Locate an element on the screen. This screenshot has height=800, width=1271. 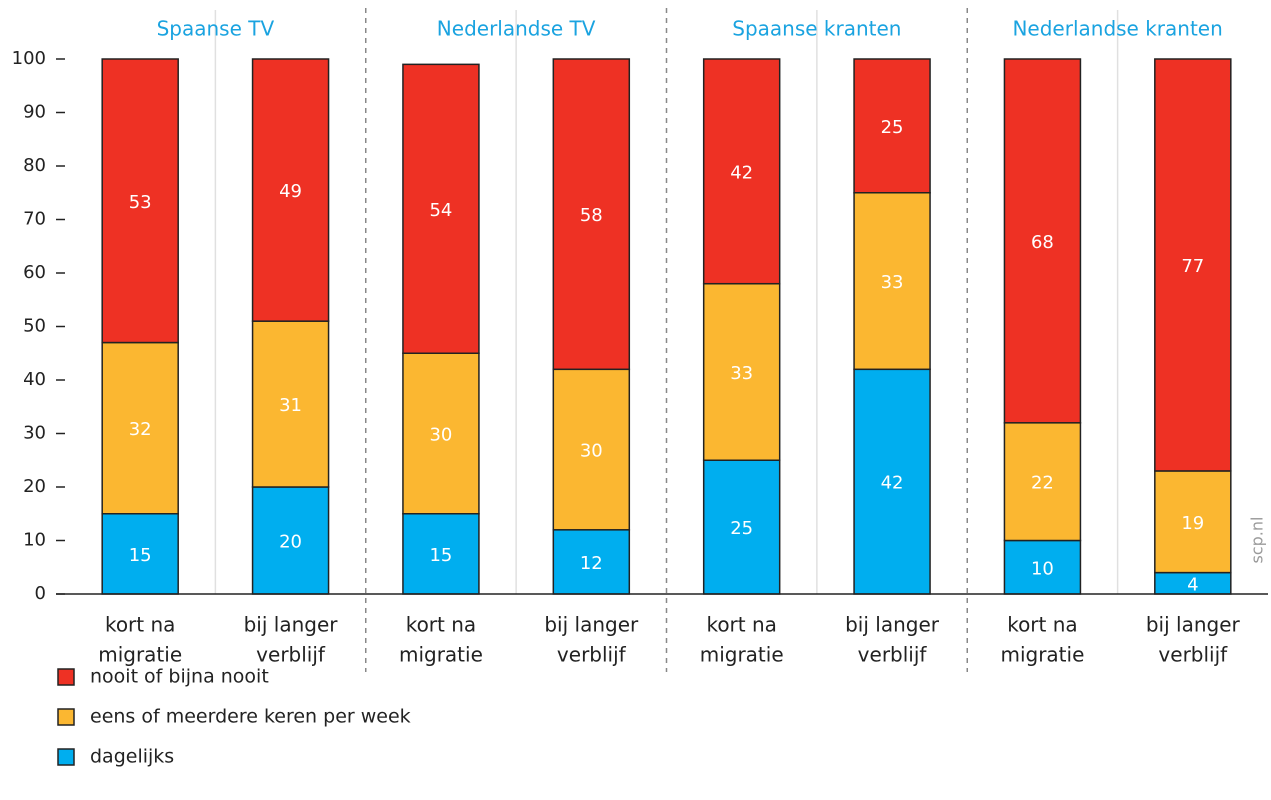
data-label: 54 is located at coordinates (440, 210).